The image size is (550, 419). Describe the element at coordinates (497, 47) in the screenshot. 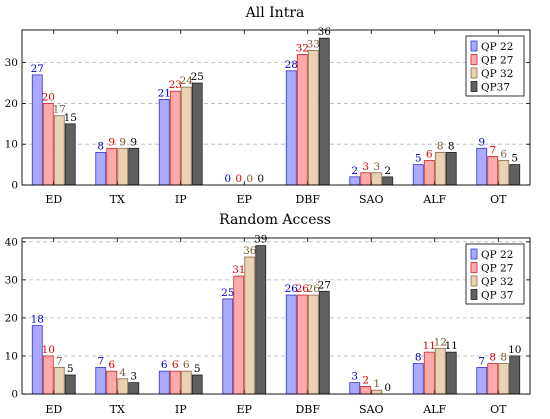

I see `legend-label: QP 22` at that location.